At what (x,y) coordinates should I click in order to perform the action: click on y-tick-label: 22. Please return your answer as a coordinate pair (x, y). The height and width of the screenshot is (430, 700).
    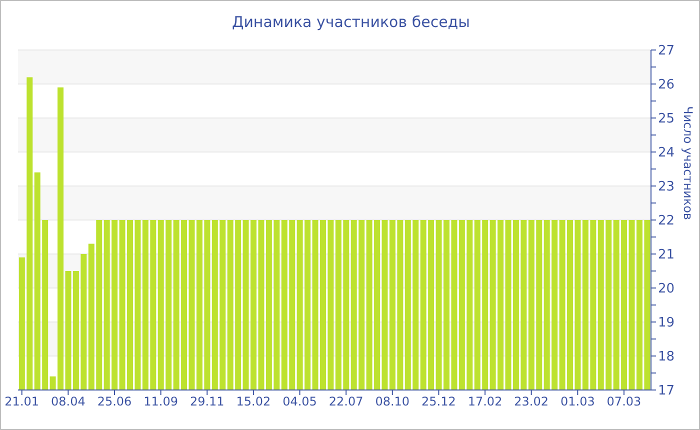
    Looking at the image, I should click on (666, 221).